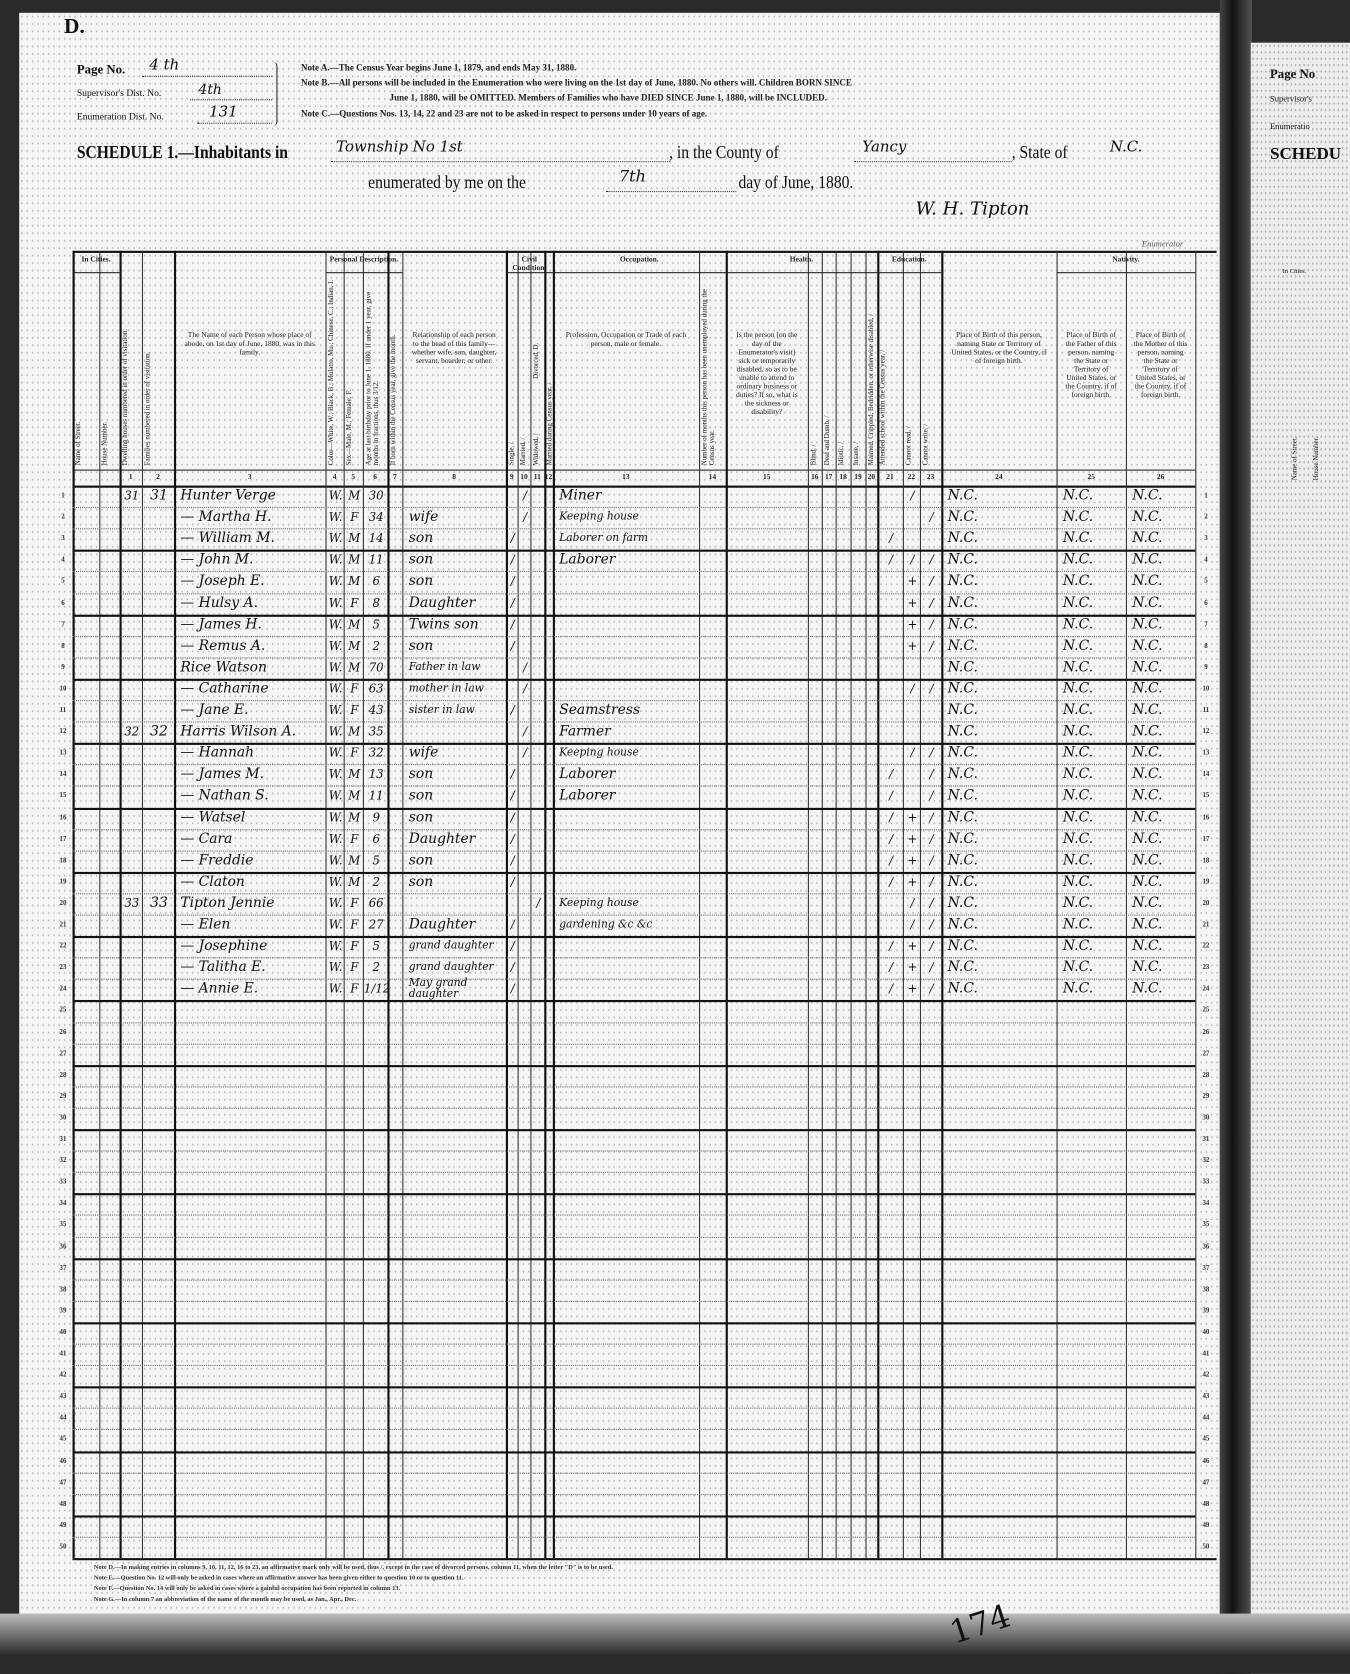 The image size is (1350, 1674). Describe the element at coordinates (599, 903) in the screenshot. I see `cell-occupation: Keeping house` at that location.